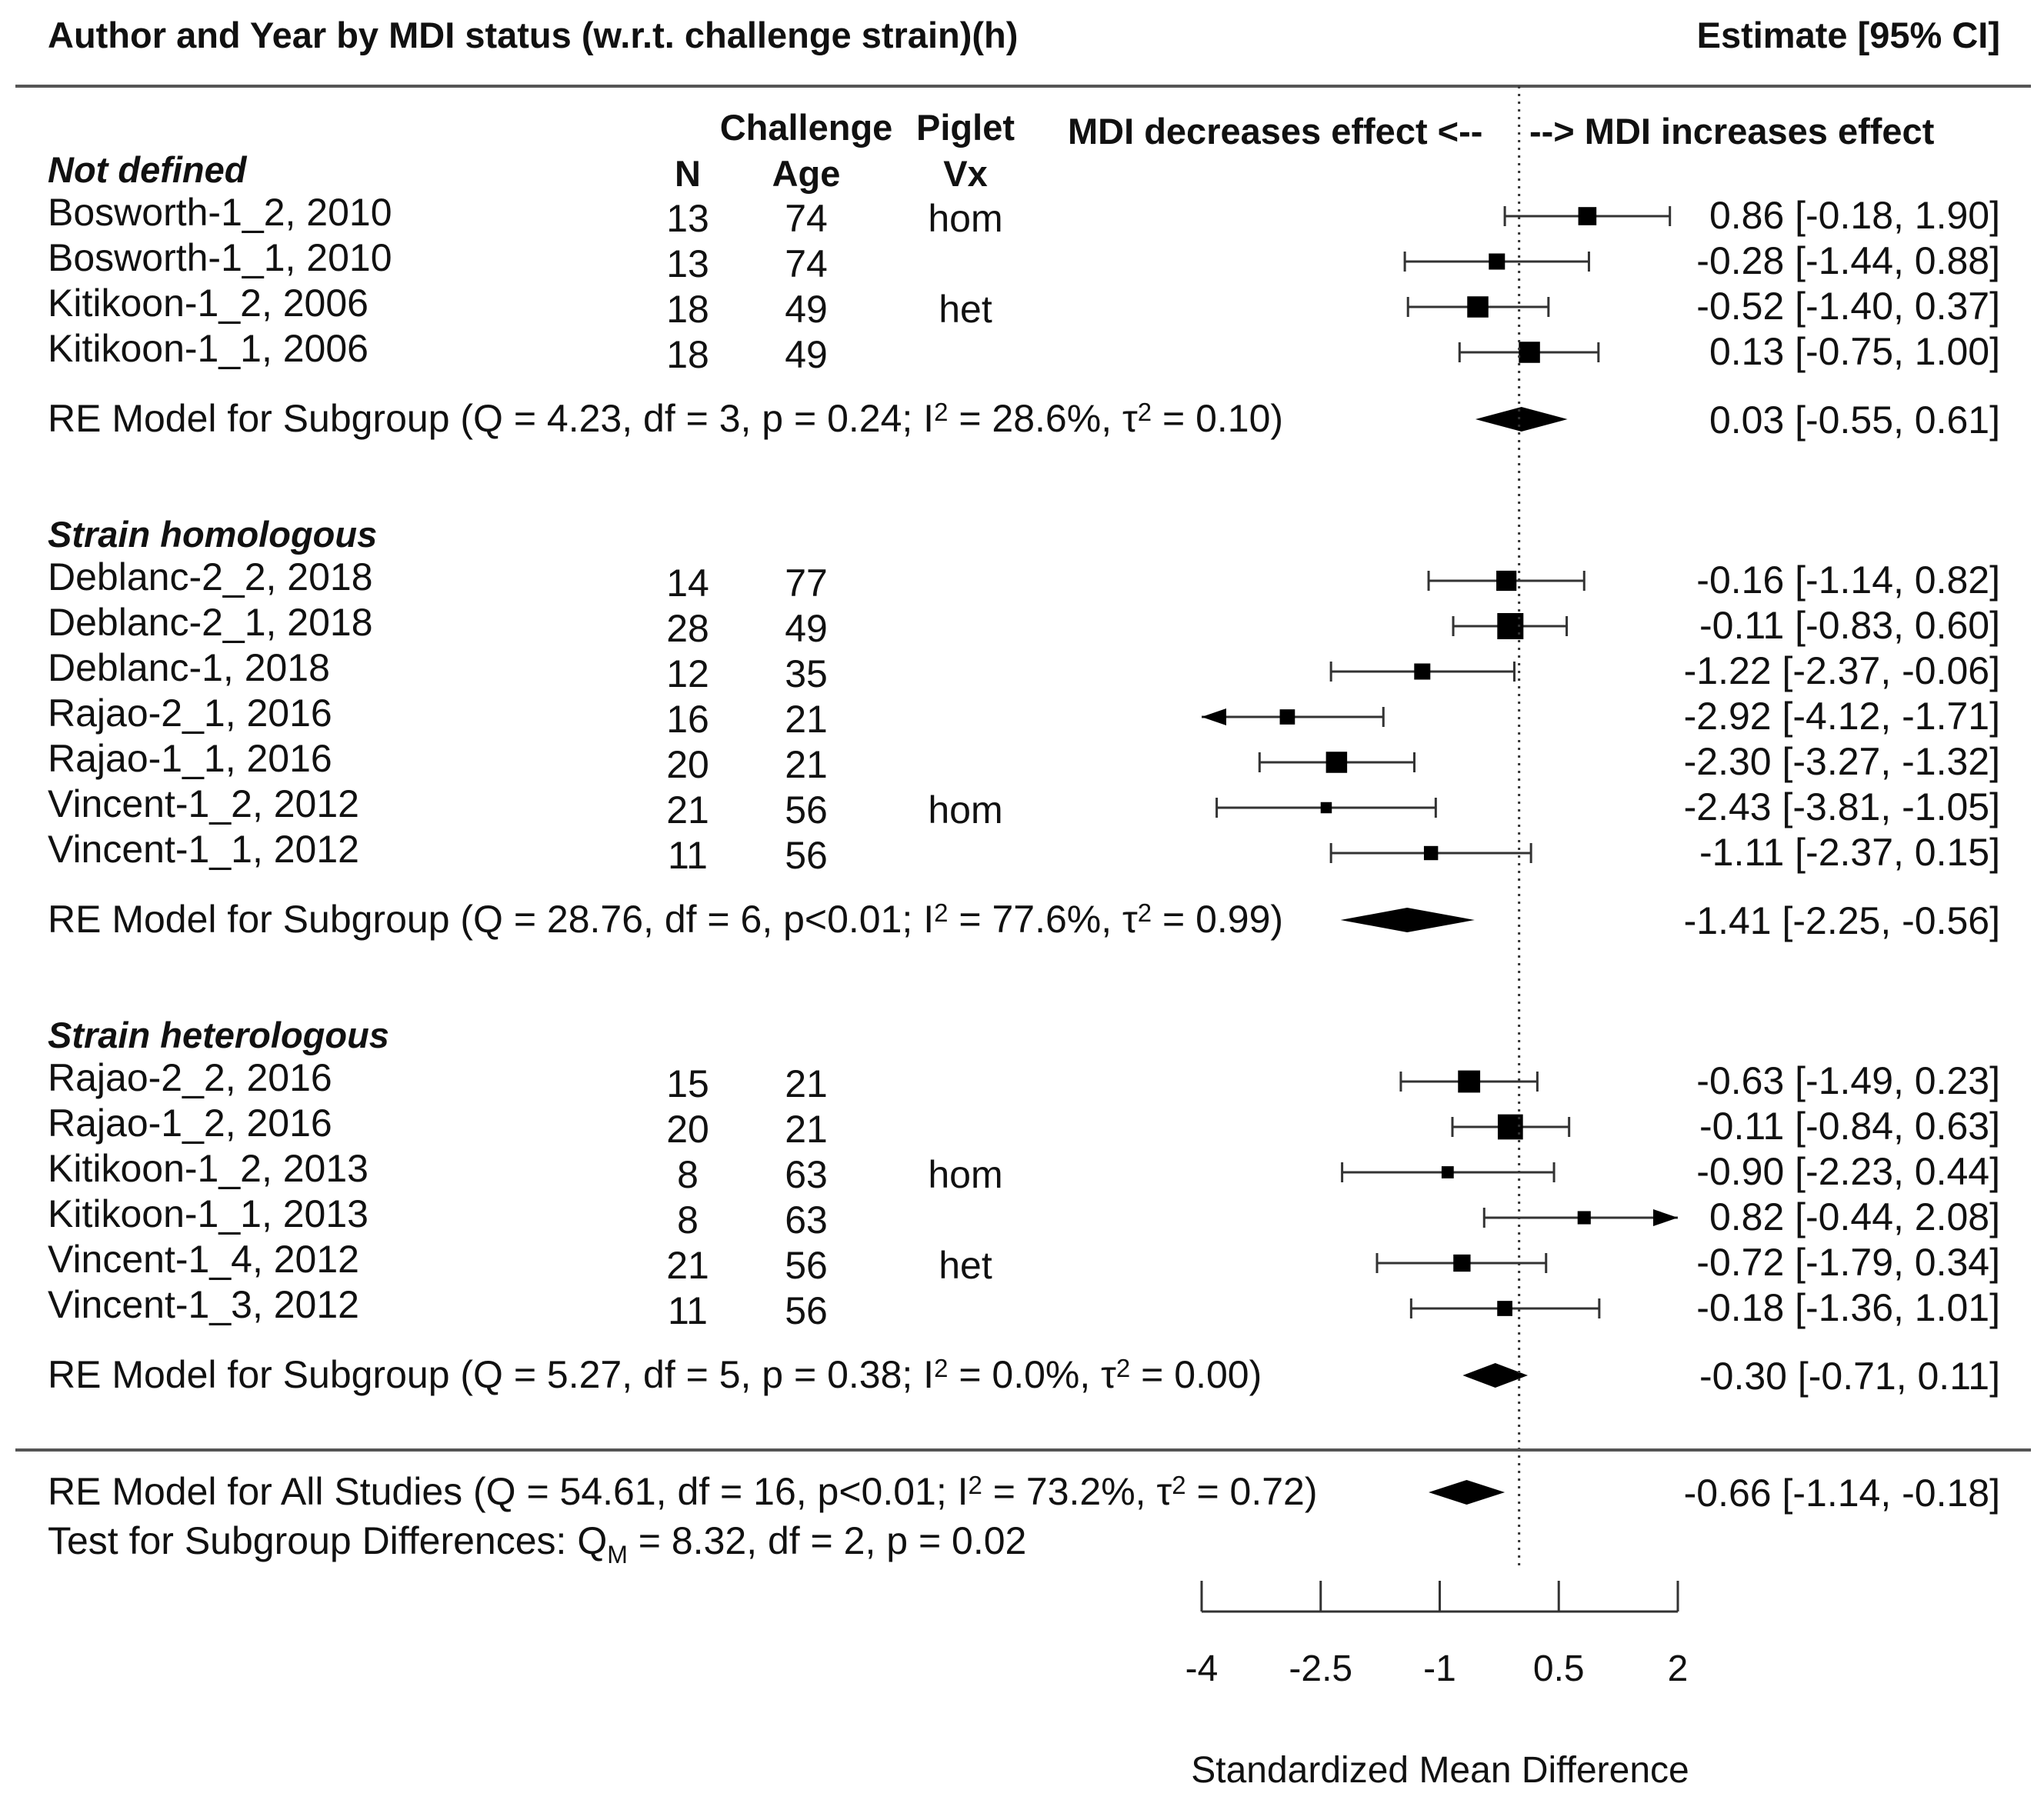 The width and height of the screenshot is (2044, 1800). I want to click on study-age: 35, so click(806, 674).